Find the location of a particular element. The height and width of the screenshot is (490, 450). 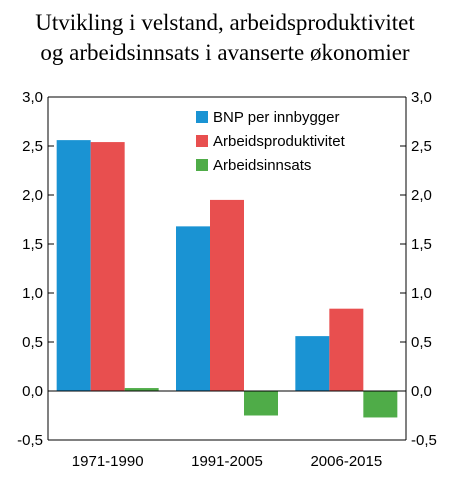

y-tick-right-label: 2,5 is located at coordinates (421, 146).